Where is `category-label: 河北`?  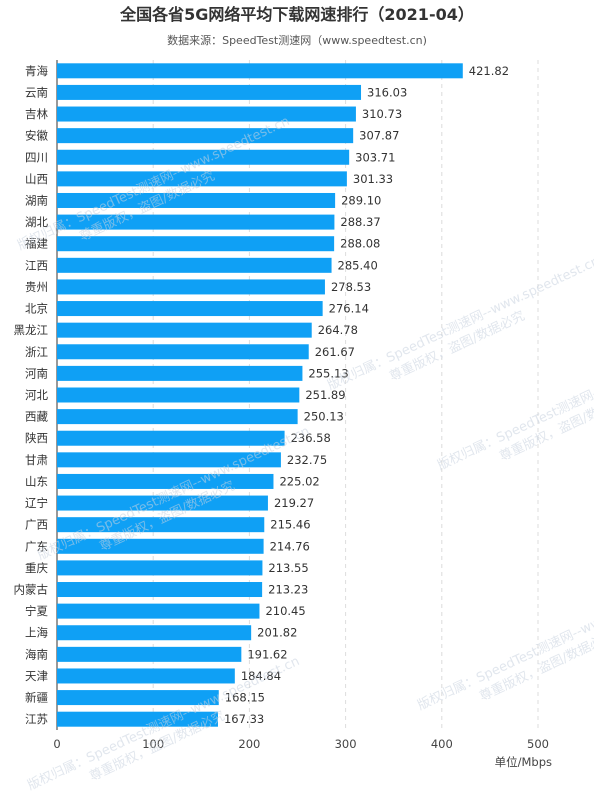
category-label: 河北 is located at coordinates (36, 395).